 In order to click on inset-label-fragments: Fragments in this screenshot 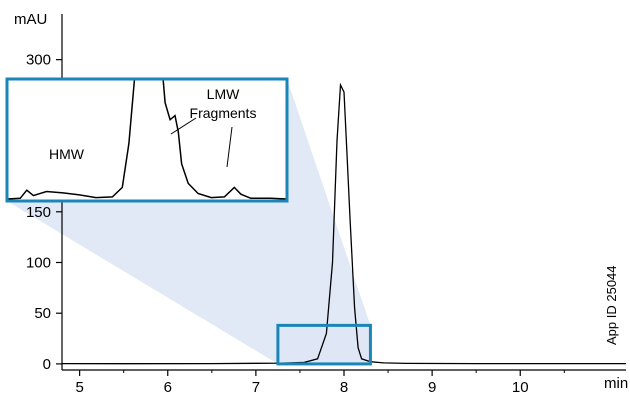, I will do `click(223, 113)`.